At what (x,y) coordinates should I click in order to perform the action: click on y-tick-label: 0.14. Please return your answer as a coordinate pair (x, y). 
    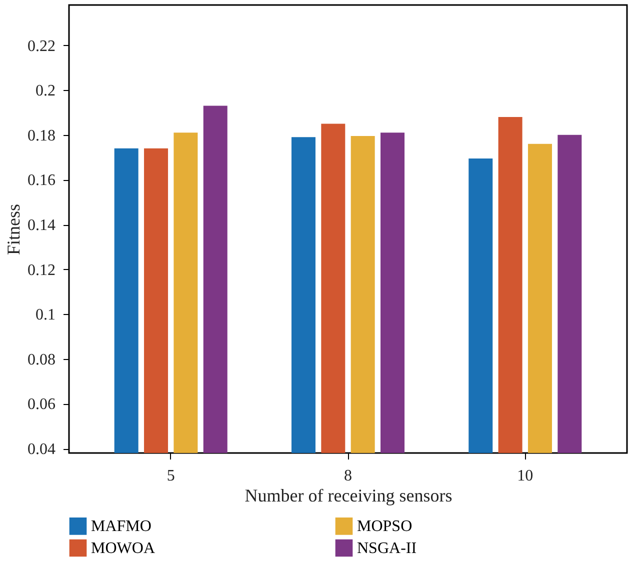
    Looking at the image, I should click on (42, 225).